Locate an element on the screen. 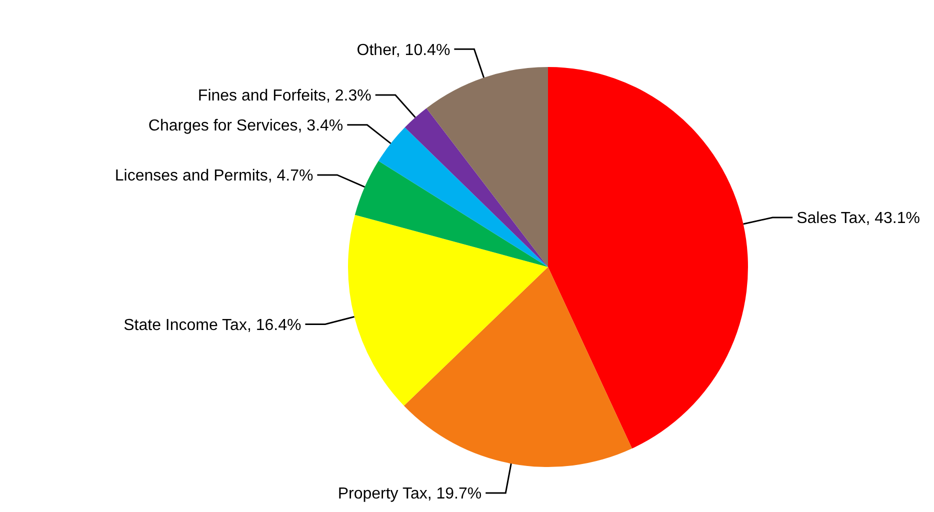  slice-label: Charges for Services, 3.4% is located at coordinates (246, 125).